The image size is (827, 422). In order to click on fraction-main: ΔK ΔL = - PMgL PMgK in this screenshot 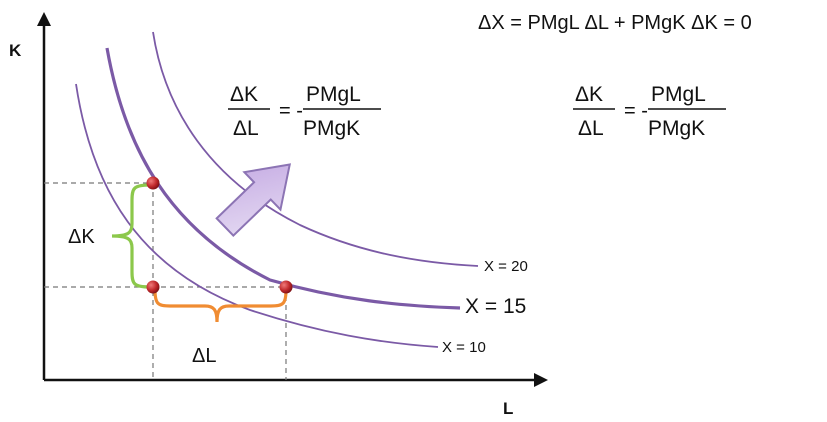, I will do `click(304, 111)`.